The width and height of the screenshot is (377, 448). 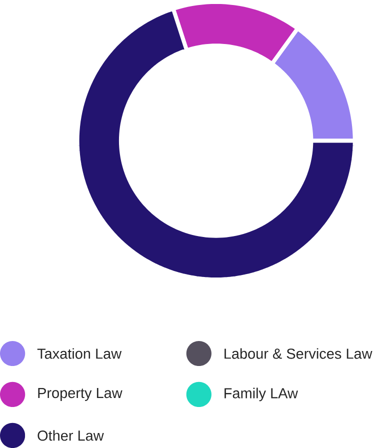 What do you see at coordinates (71, 435) in the screenshot?
I see `legend-label: Other Law` at bounding box center [71, 435].